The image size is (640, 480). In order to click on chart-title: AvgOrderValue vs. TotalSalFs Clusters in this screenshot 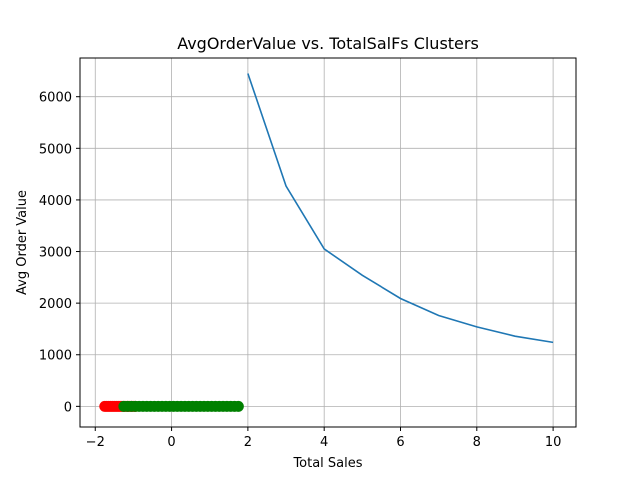, I will do `click(328, 43)`.